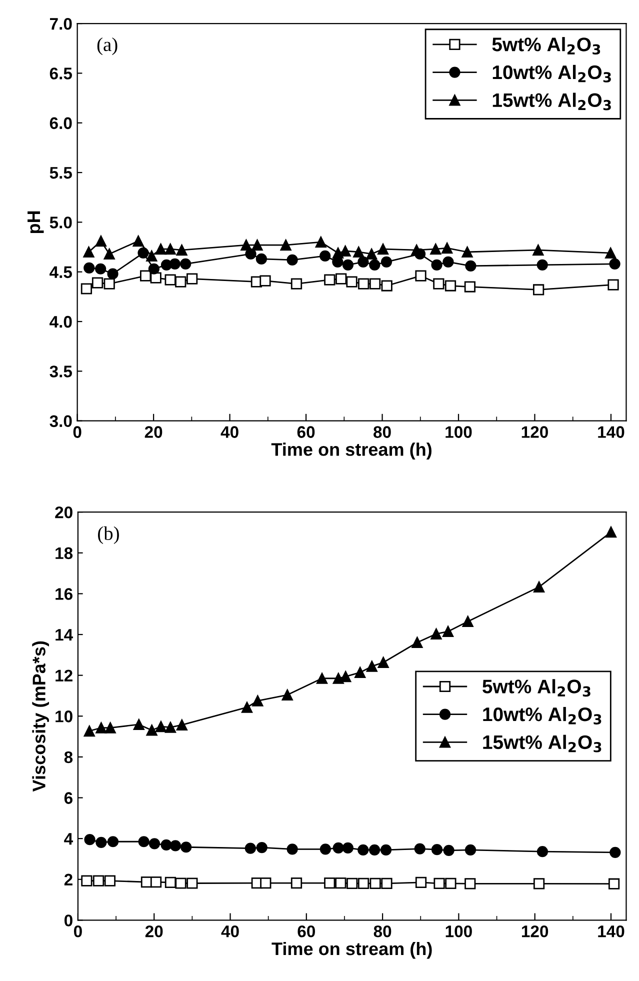 This screenshot has height=981, width=639. What do you see at coordinates (68, 920) in the screenshot?
I see `y-tick-label: 0` at bounding box center [68, 920].